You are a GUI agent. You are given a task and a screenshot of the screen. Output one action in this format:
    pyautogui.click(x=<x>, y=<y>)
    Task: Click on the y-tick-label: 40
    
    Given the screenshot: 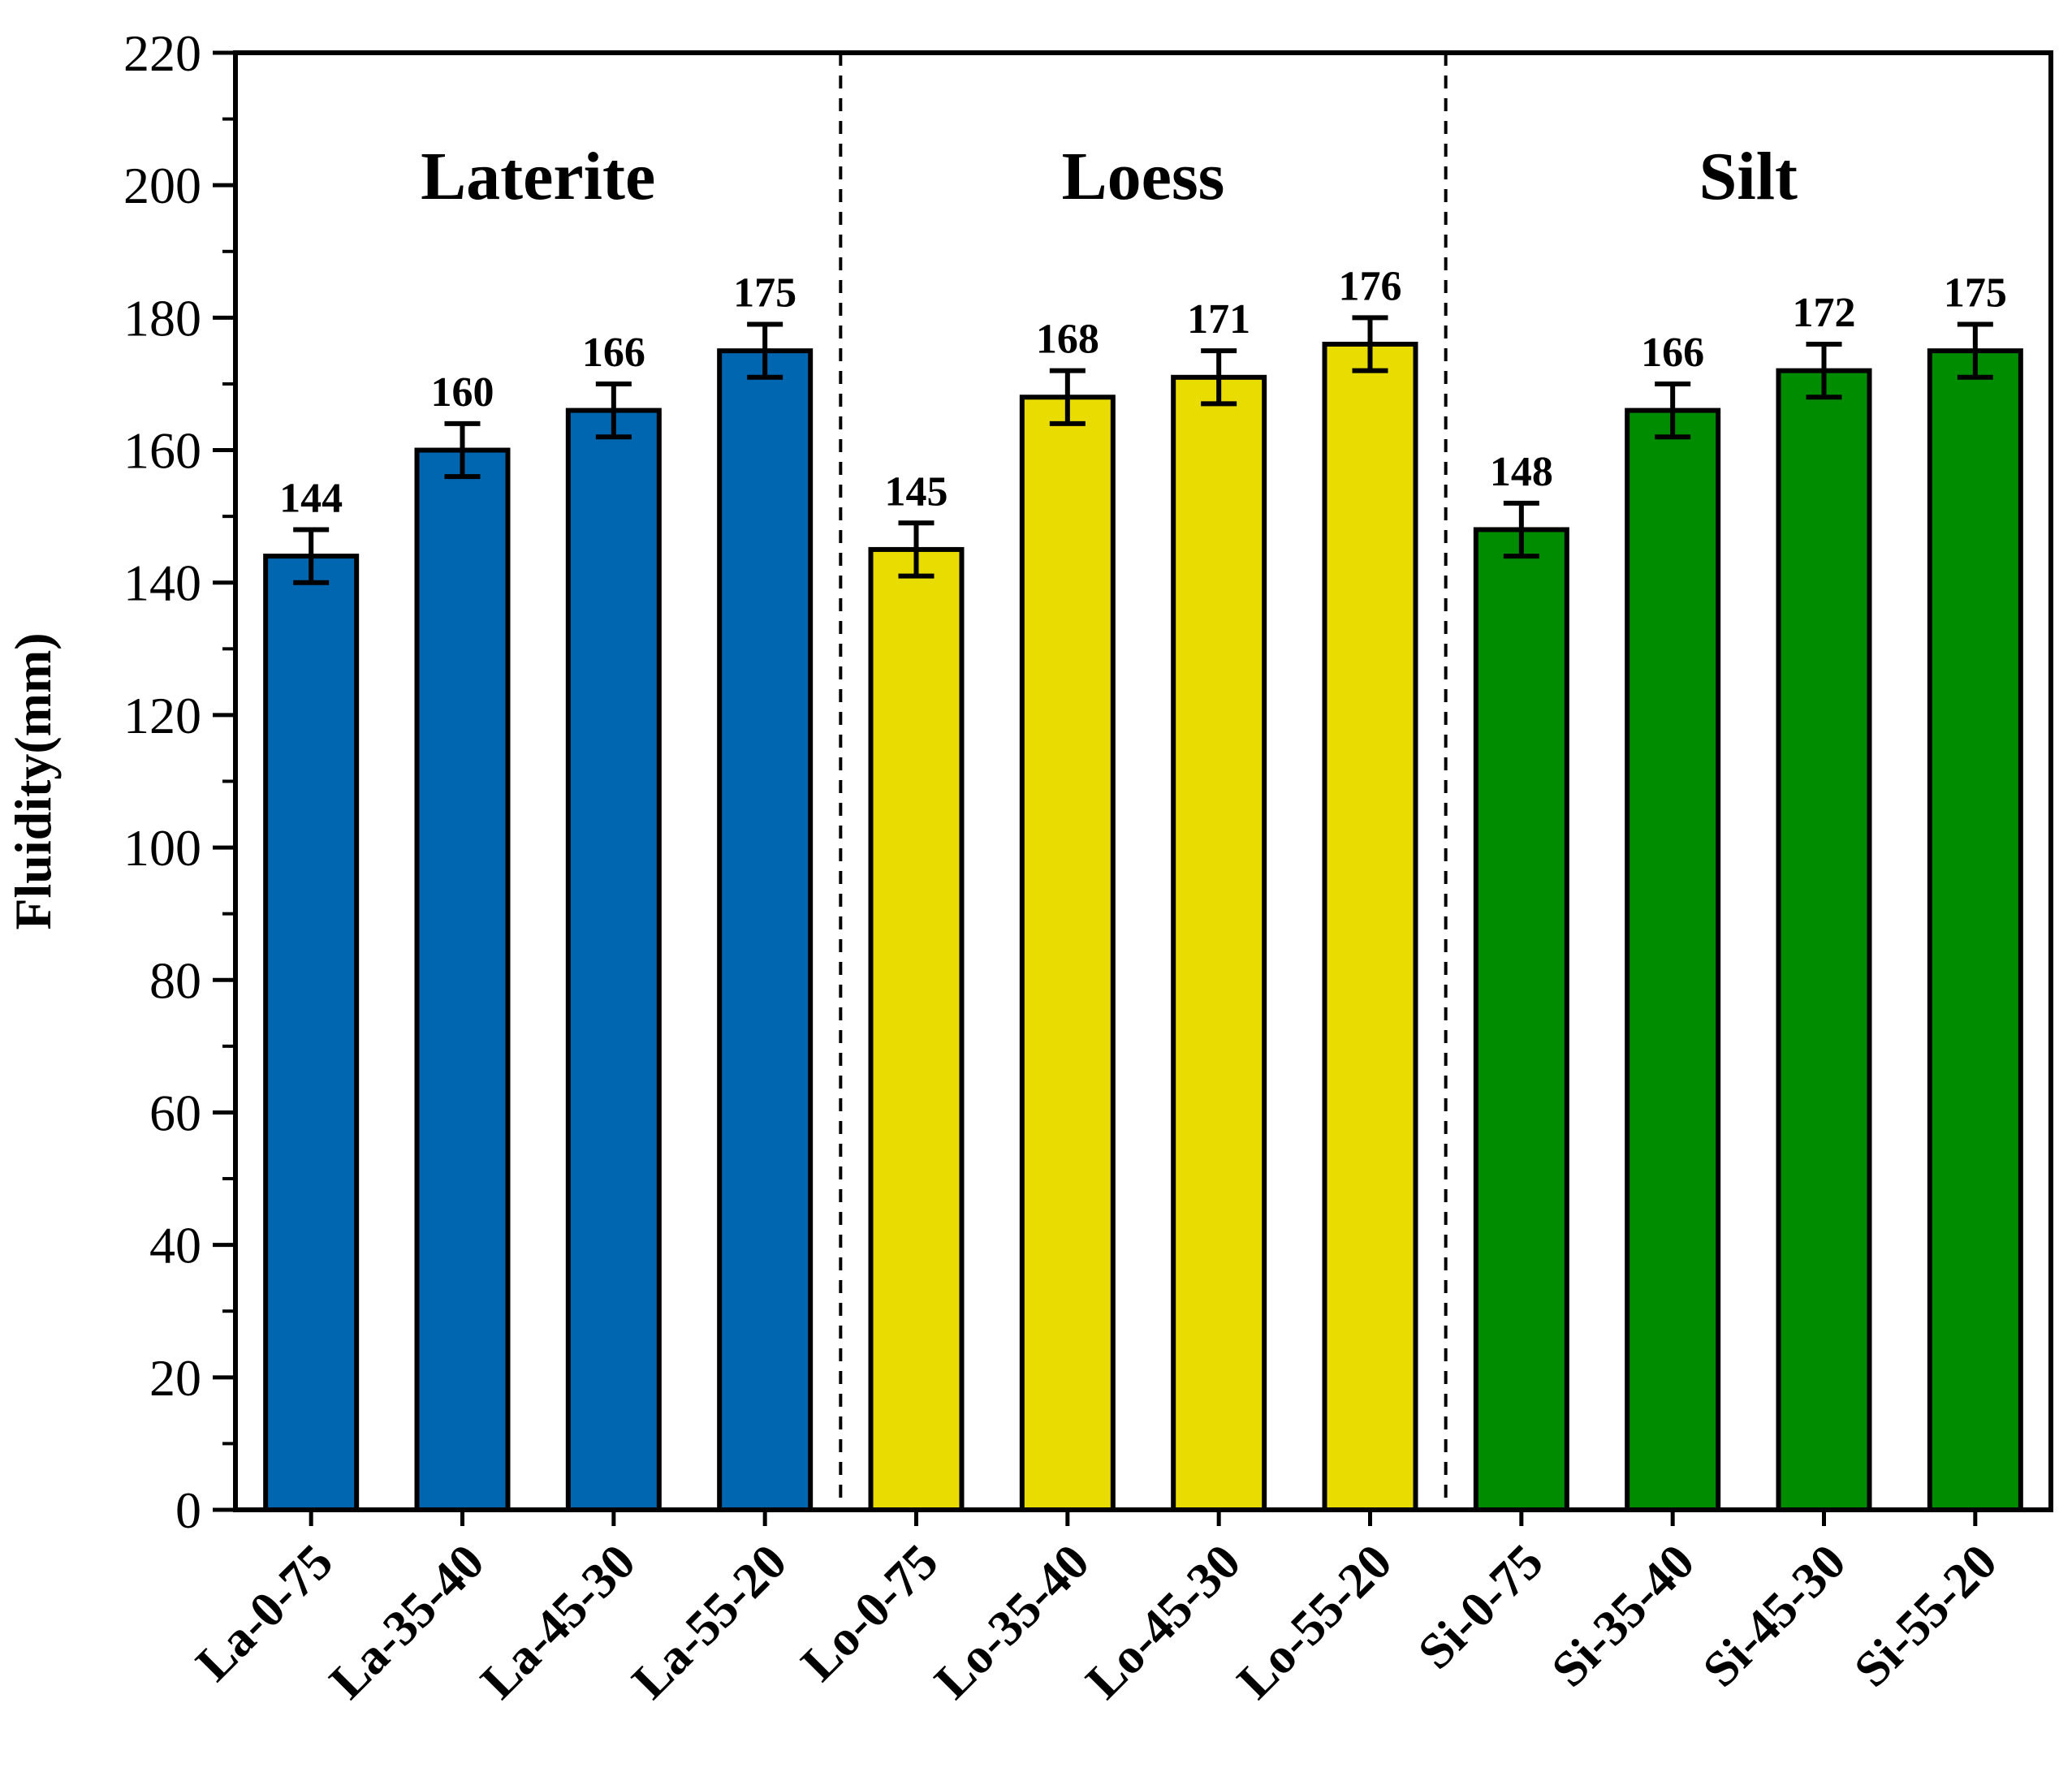 What is the action you would take?
    pyautogui.click(x=175, y=1245)
    